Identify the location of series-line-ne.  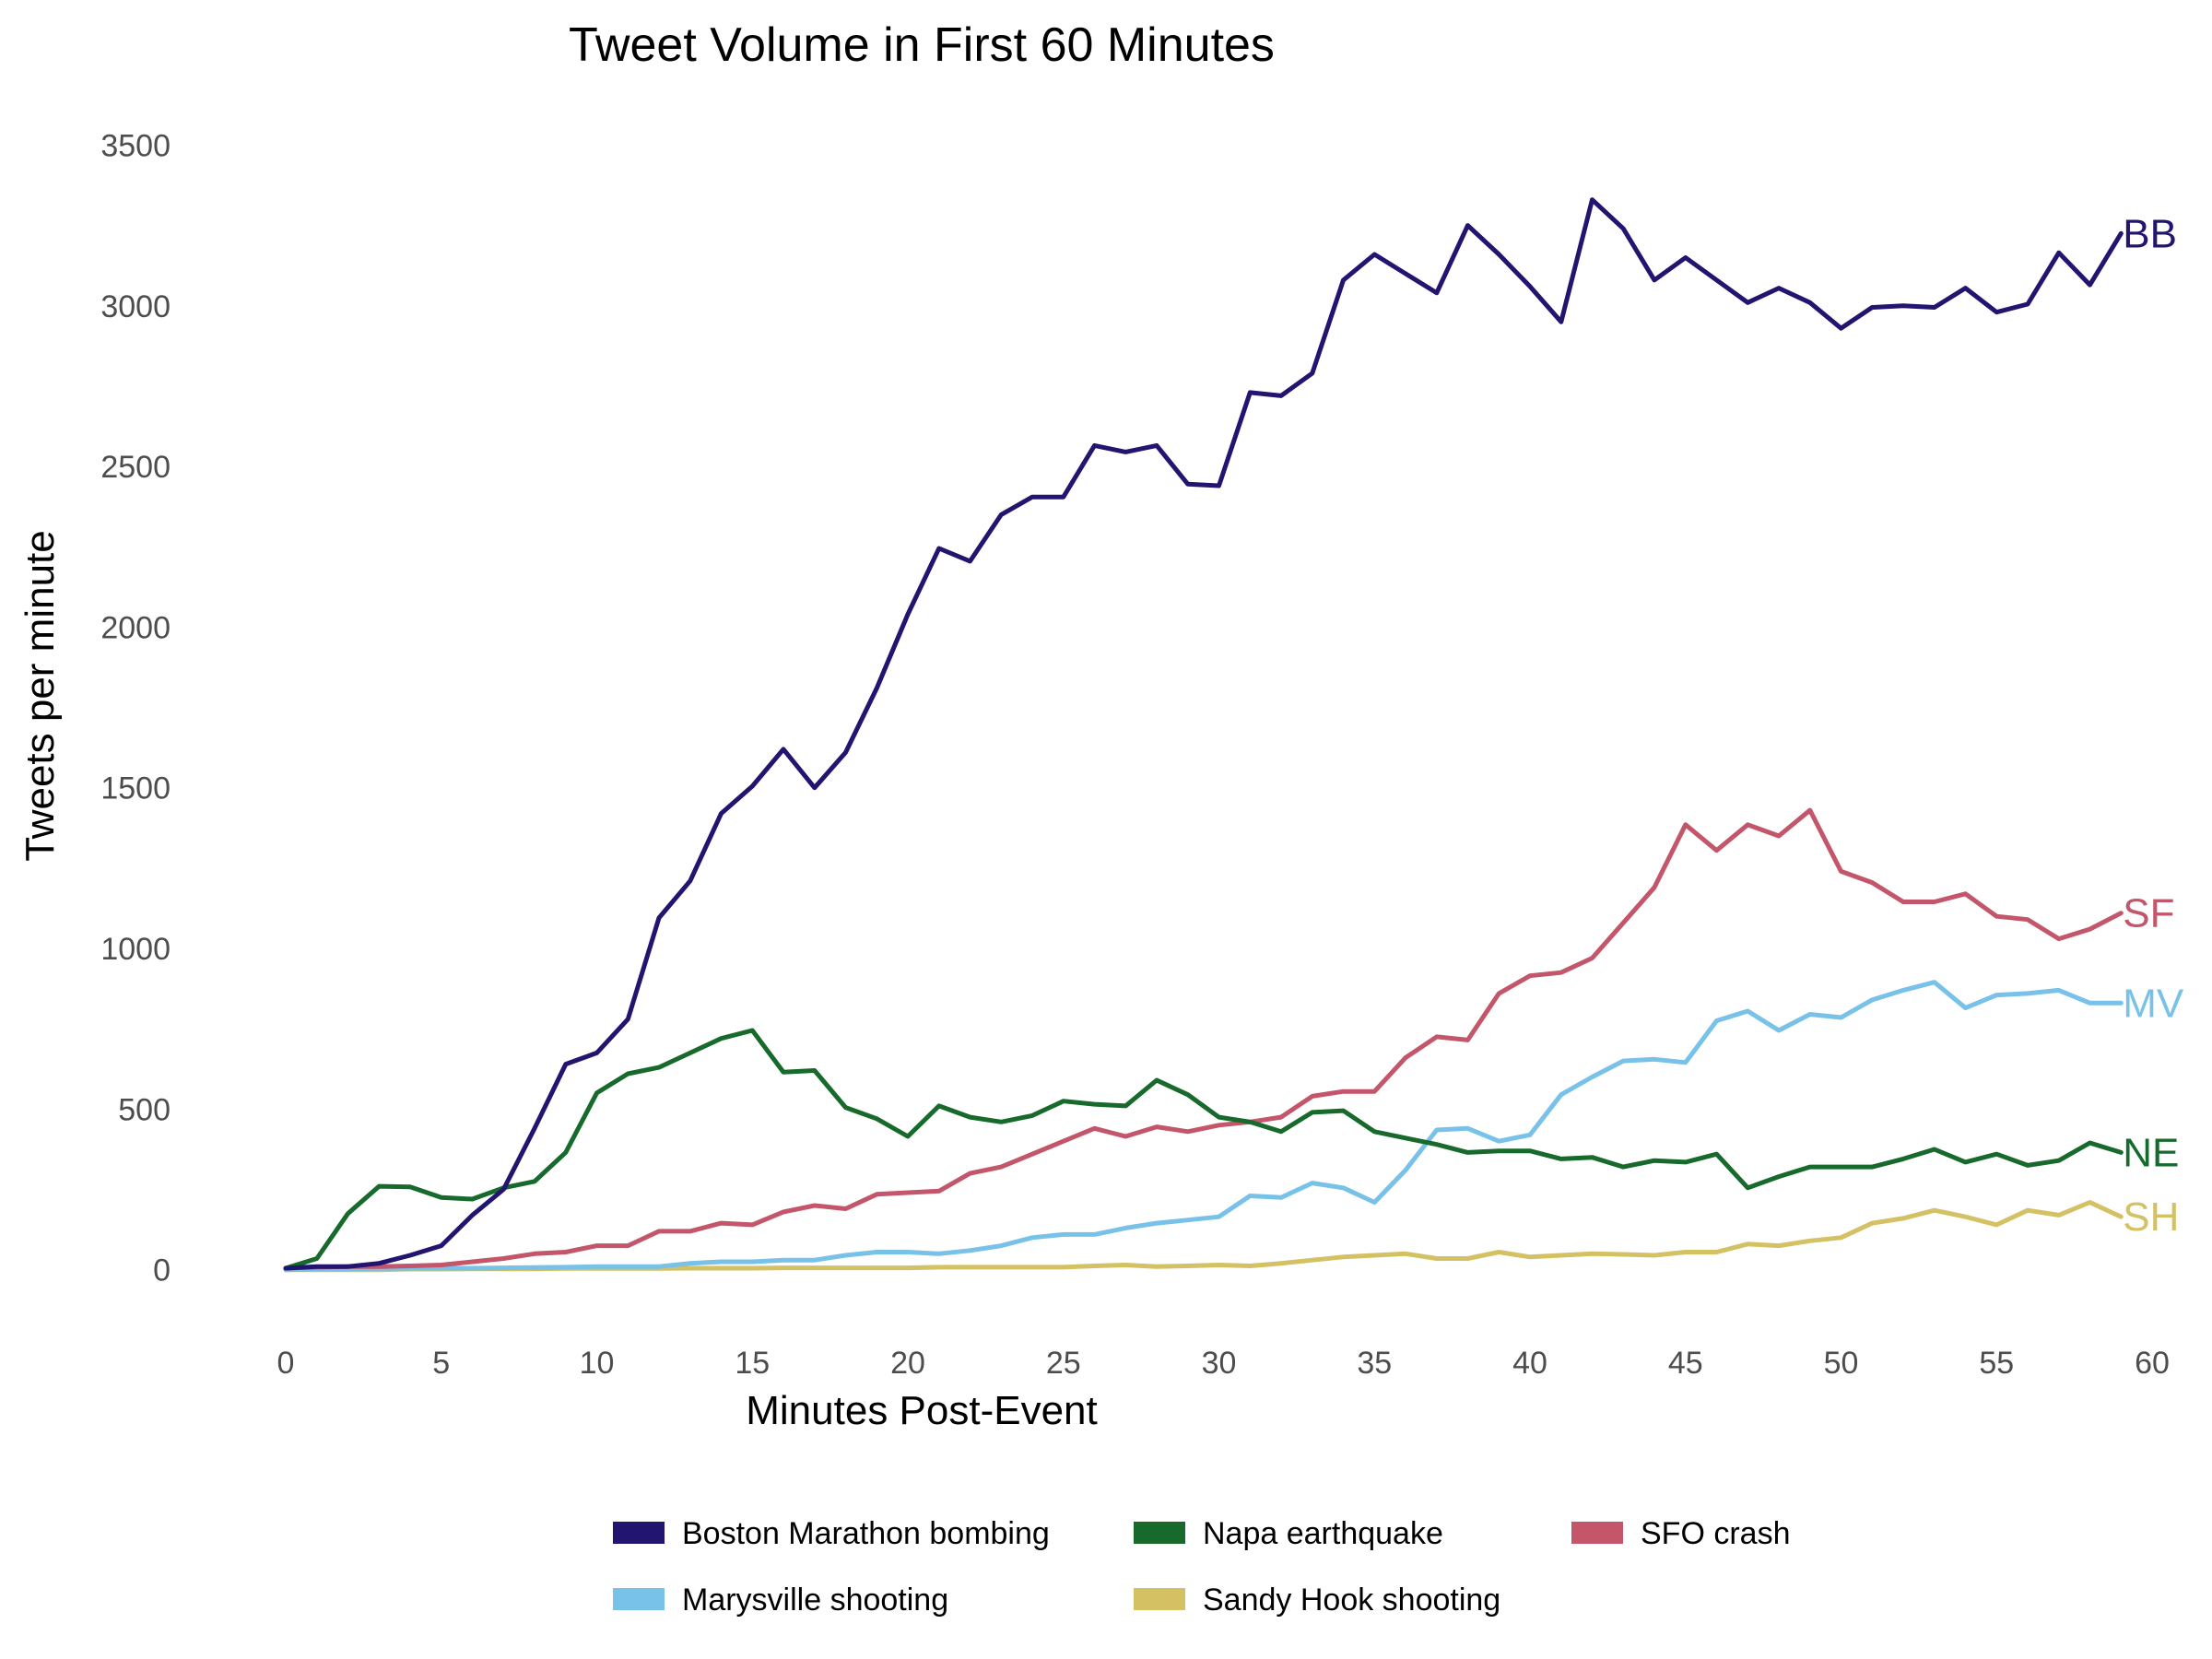
(1203, 1149).